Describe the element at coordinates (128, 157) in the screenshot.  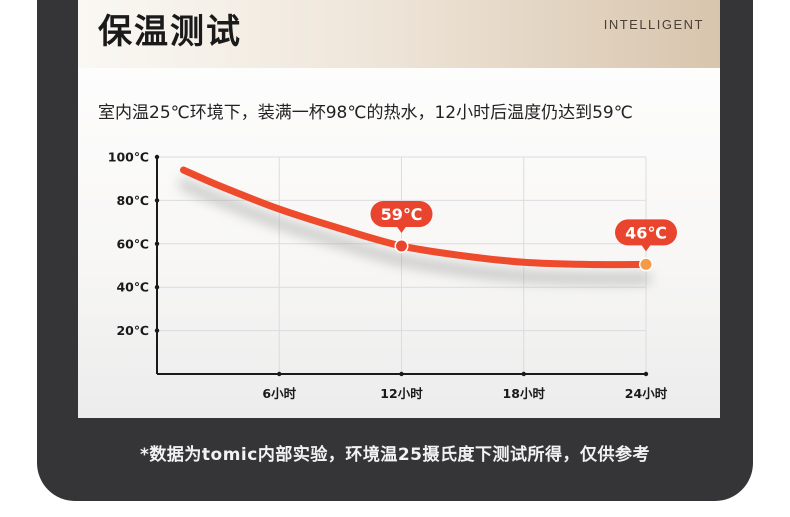
I see `y-tick-label: 100℃` at that location.